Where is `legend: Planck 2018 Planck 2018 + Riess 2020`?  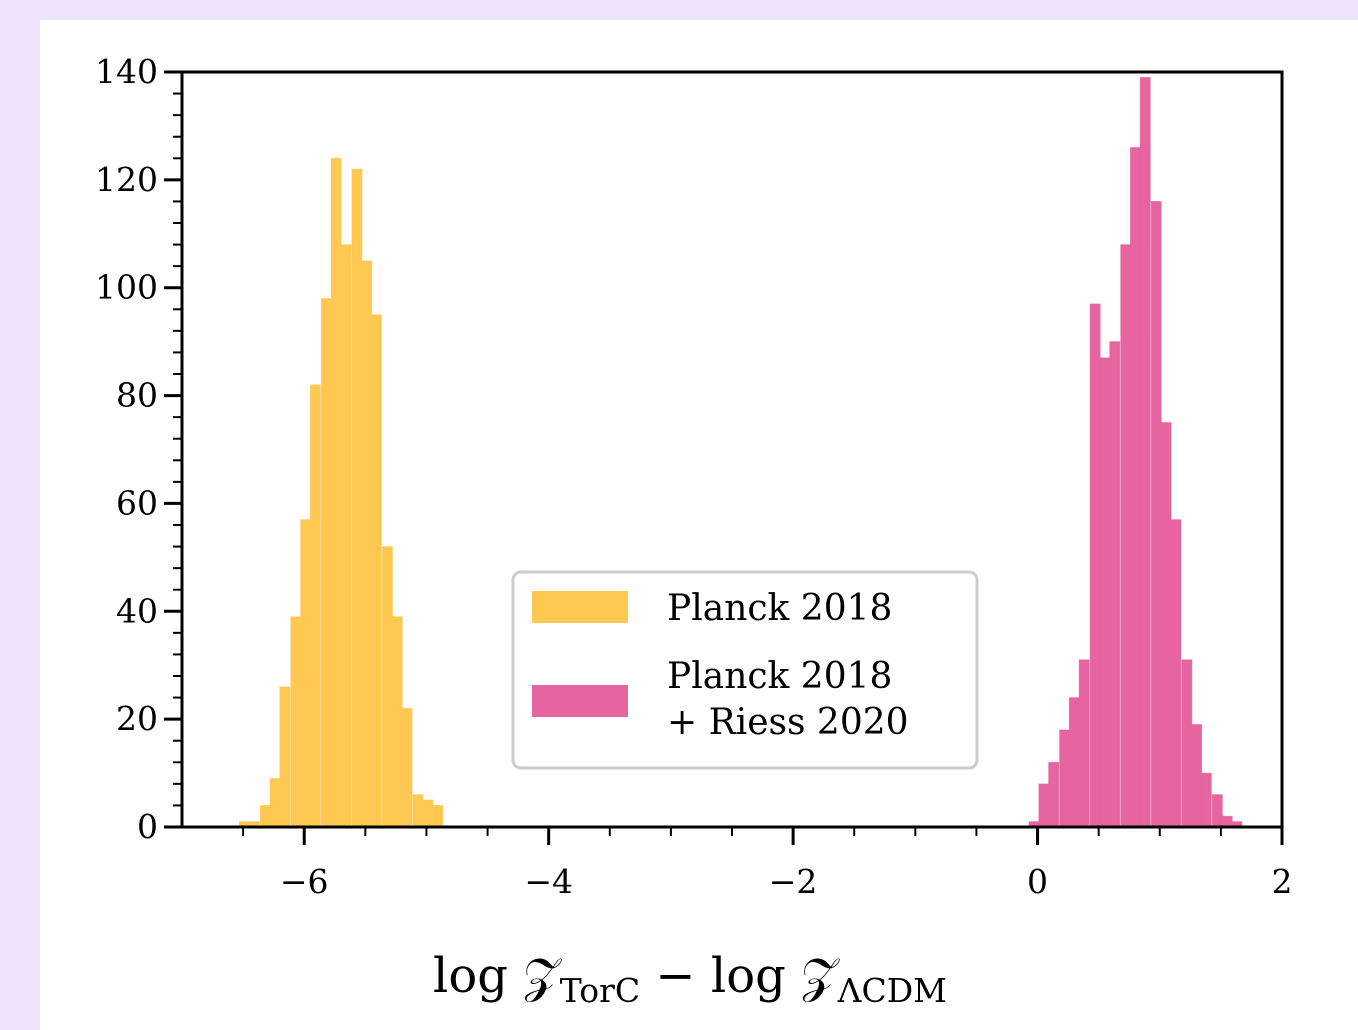
legend: Planck 2018 Planck 2018 + Riess 2020 is located at coordinates (745, 670).